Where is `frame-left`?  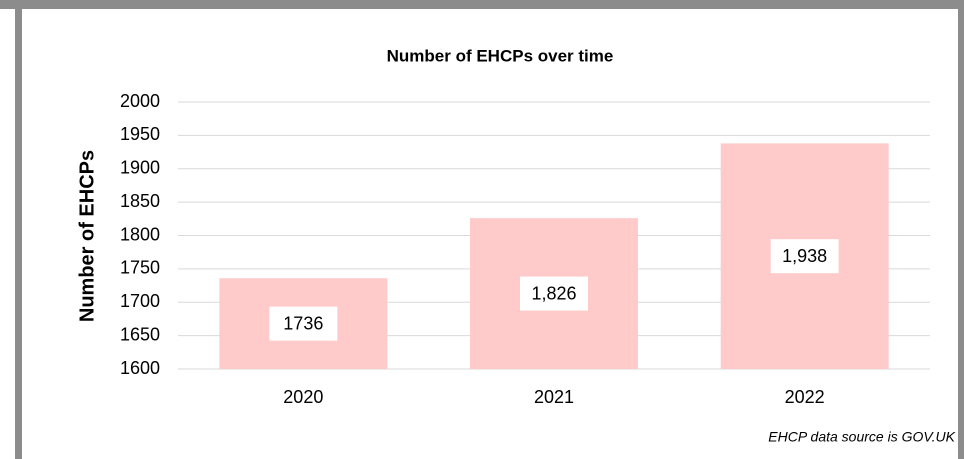
frame-left is located at coordinates (18, 229).